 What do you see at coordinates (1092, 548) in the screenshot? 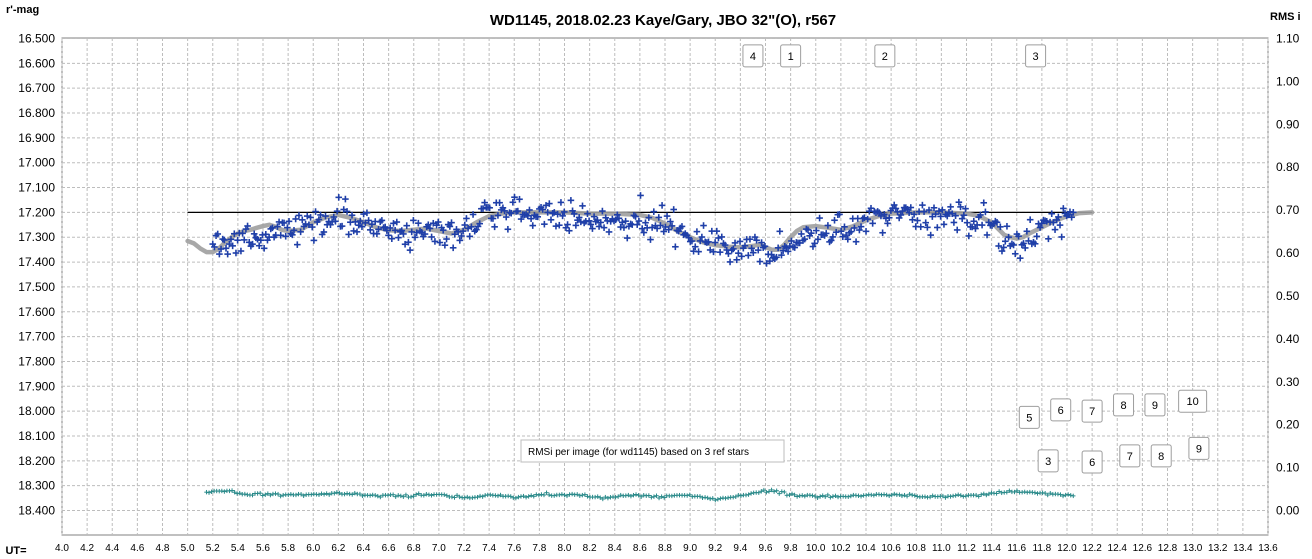
I see `x-tick-label: 12.2` at bounding box center [1092, 548].